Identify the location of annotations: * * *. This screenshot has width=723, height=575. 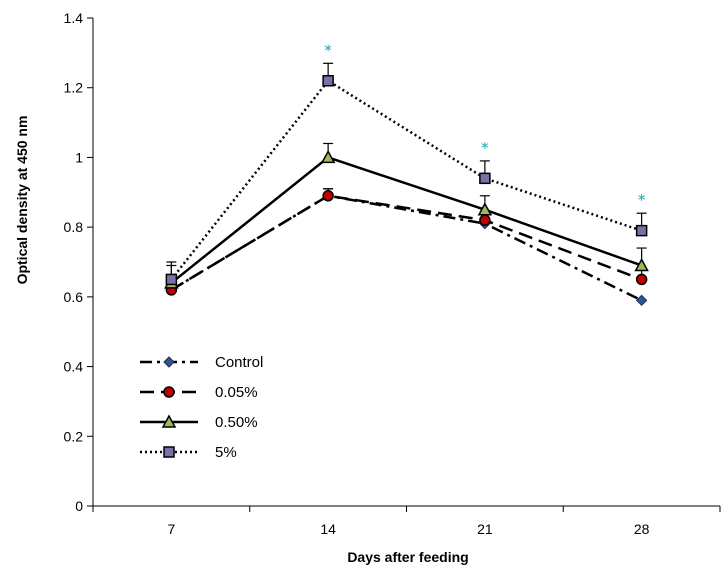
(485, 125).